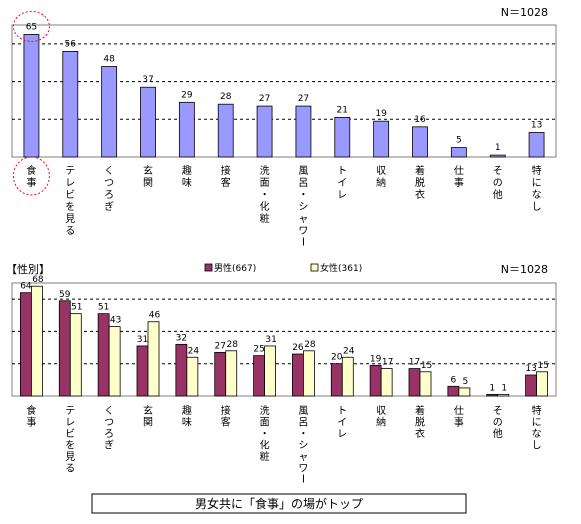  Describe the element at coordinates (115, 321) in the screenshot. I see `data-label-female: 43` at that location.